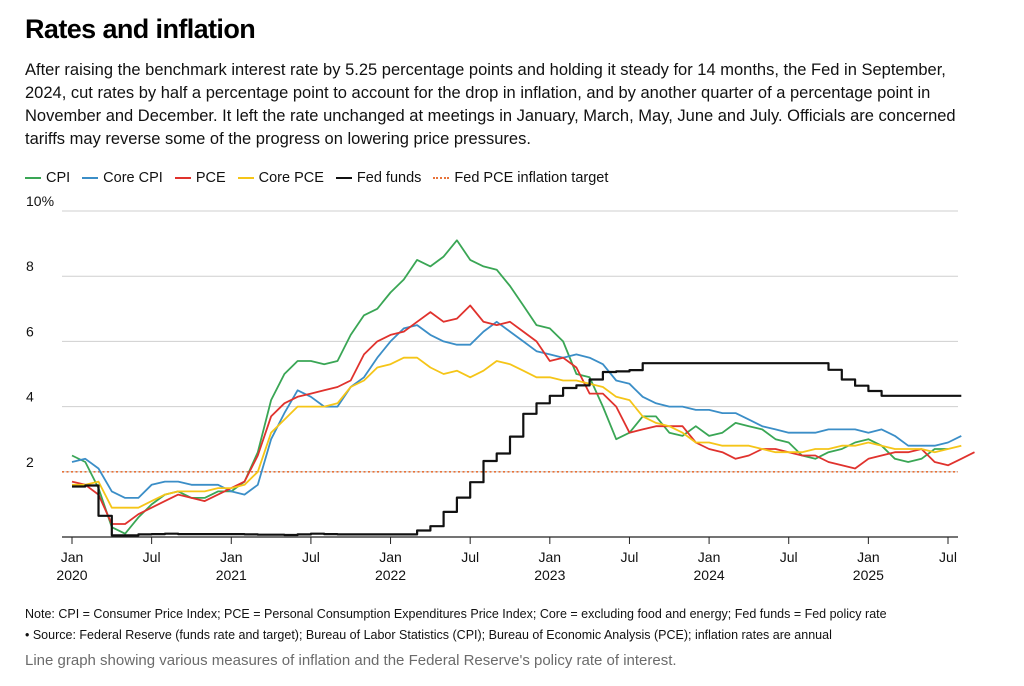 Image resolution: width=1024 pixels, height=686 pixels. What do you see at coordinates (441, 178) in the screenshot?
I see `legend-swatch-target` at bounding box center [441, 178].